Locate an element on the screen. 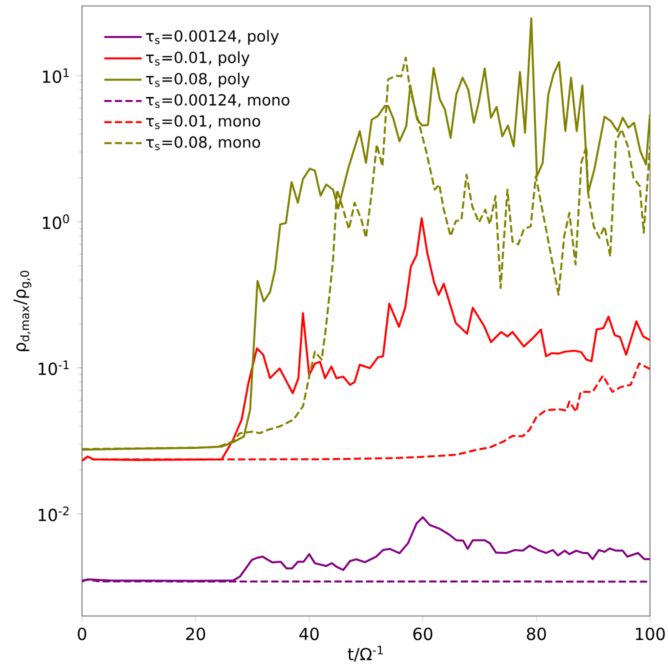 The width and height of the screenshot is (668, 669). y-axis-title: ρ$_{d,max}$/ρ$_{g,0}$ is located at coordinates (23, 311).